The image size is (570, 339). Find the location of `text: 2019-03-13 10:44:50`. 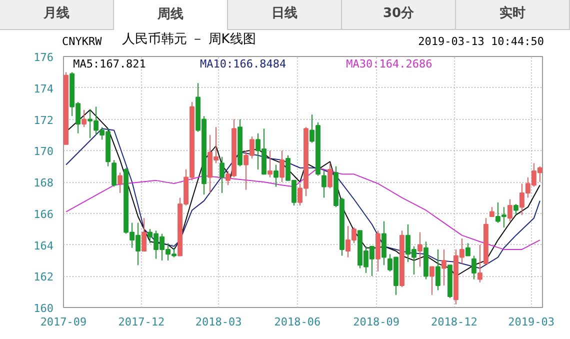

text: 2019-03-13 10:44:50 is located at coordinates (481, 42).